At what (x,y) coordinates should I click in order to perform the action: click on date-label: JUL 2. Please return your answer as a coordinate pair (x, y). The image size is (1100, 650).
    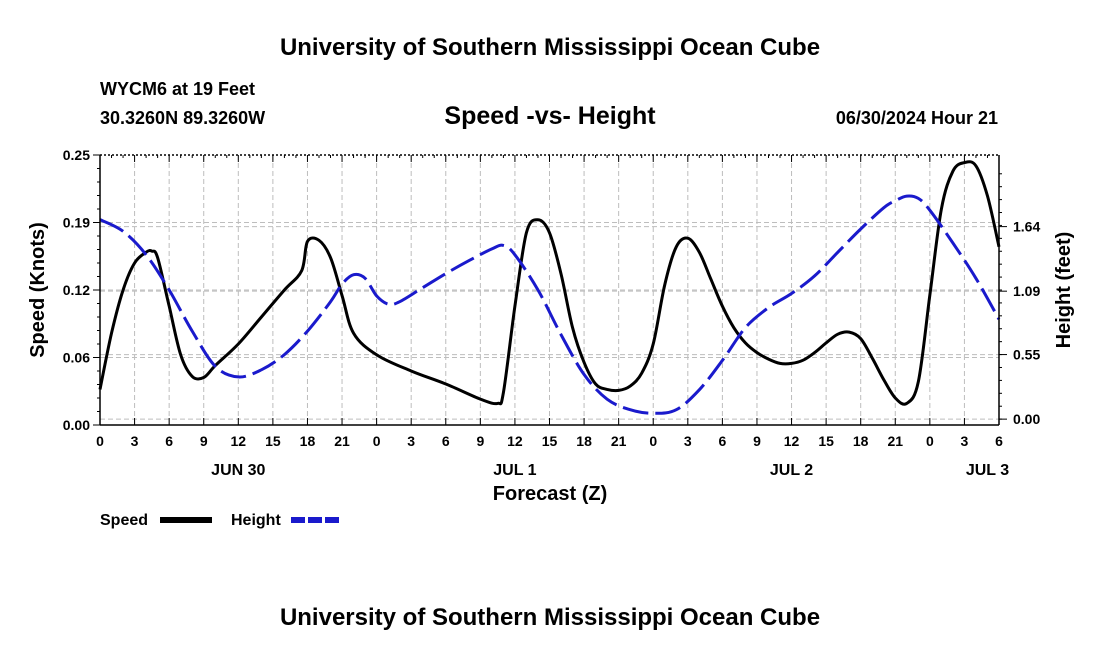
    Looking at the image, I should click on (791, 470).